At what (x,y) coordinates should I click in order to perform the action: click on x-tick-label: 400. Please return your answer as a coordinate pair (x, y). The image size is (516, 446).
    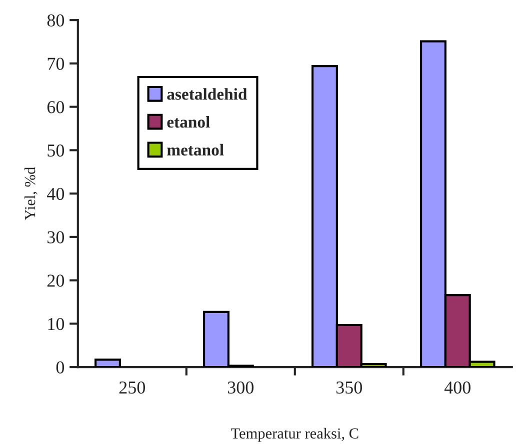
    Looking at the image, I should click on (457, 387).